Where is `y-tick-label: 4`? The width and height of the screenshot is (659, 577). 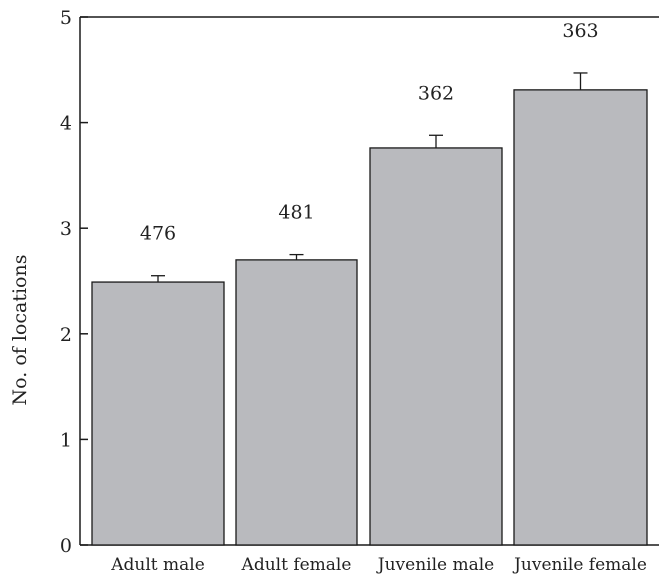
y-tick-label: 4 is located at coordinates (66, 124).